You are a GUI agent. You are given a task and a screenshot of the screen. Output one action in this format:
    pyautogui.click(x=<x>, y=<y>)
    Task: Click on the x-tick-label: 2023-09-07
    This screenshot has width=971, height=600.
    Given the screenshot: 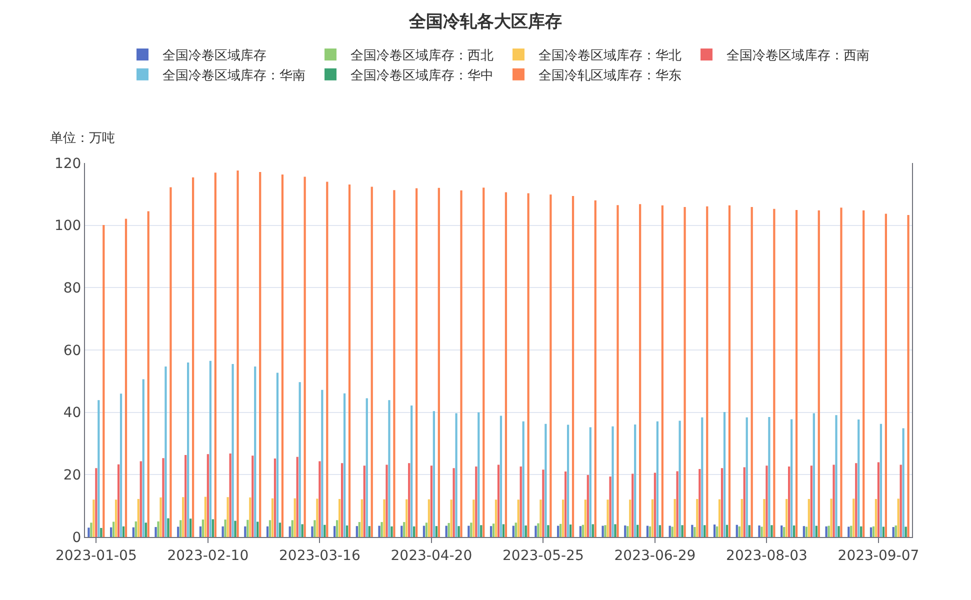 What is the action you would take?
    pyautogui.click(x=879, y=556)
    